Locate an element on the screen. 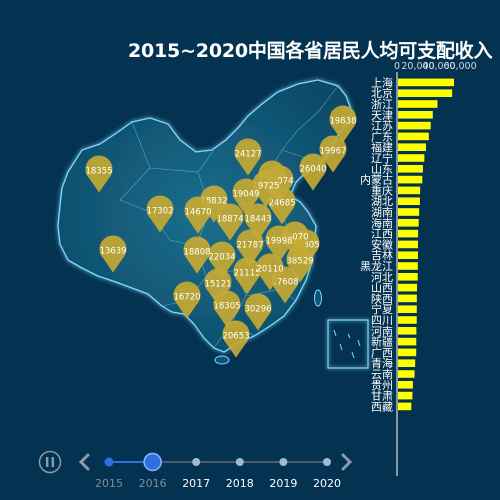 This screenshot has height=500, width=500. map-pin: 19838 is located at coordinates (343, 124).